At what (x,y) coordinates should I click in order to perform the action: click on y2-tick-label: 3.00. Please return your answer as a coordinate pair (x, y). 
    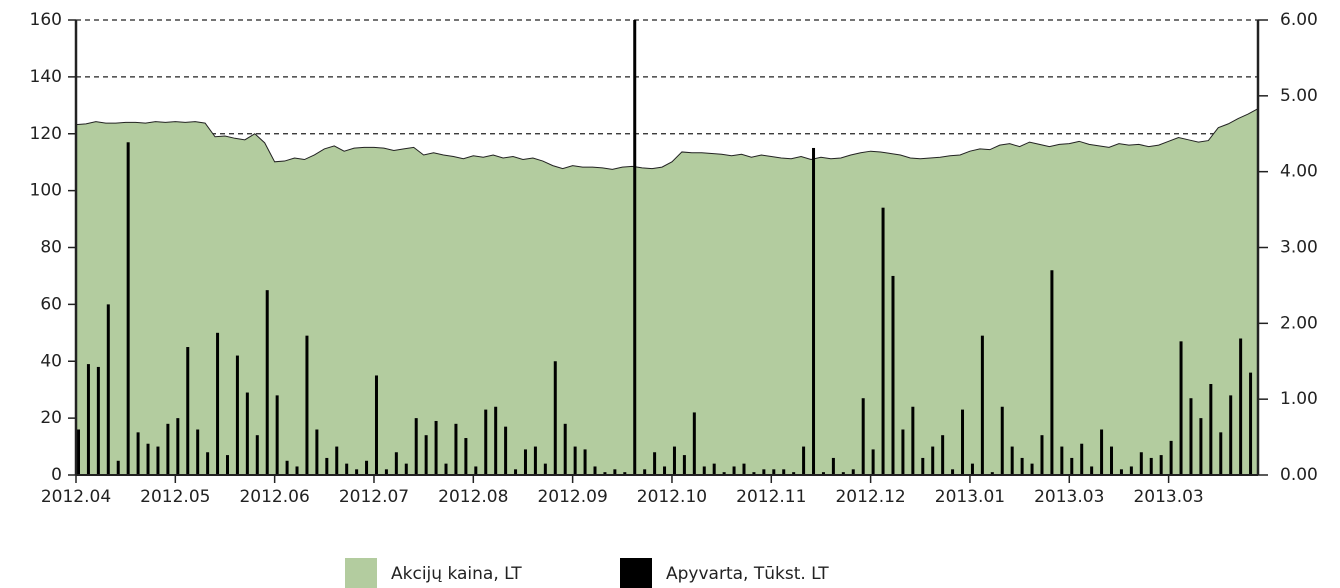
    Looking at the image, I should click on (1299, 248).